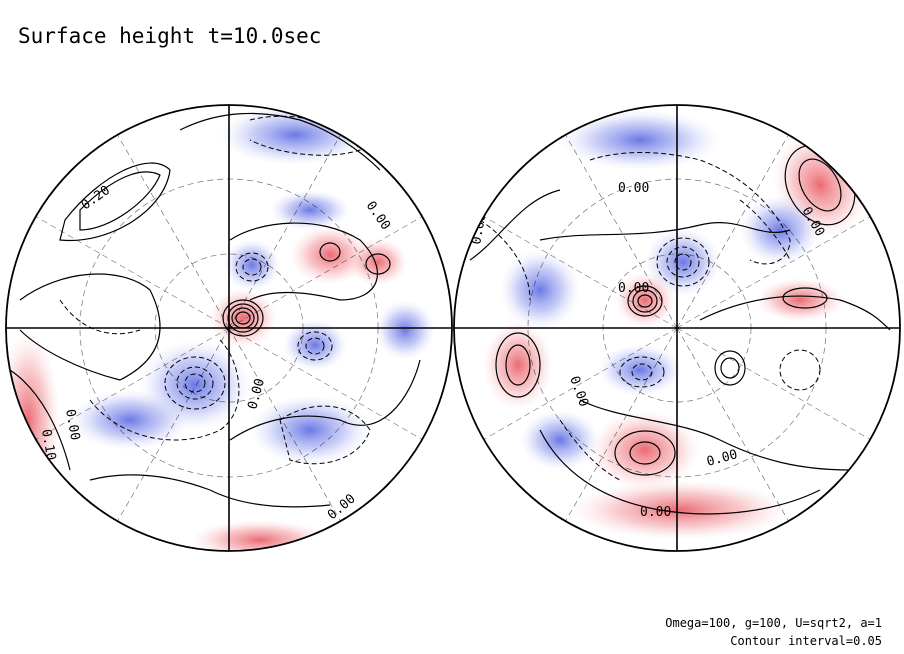 The width and height of the screenshot is (904, 654). I want to click on blob-pos-right2, so click(378, 262).